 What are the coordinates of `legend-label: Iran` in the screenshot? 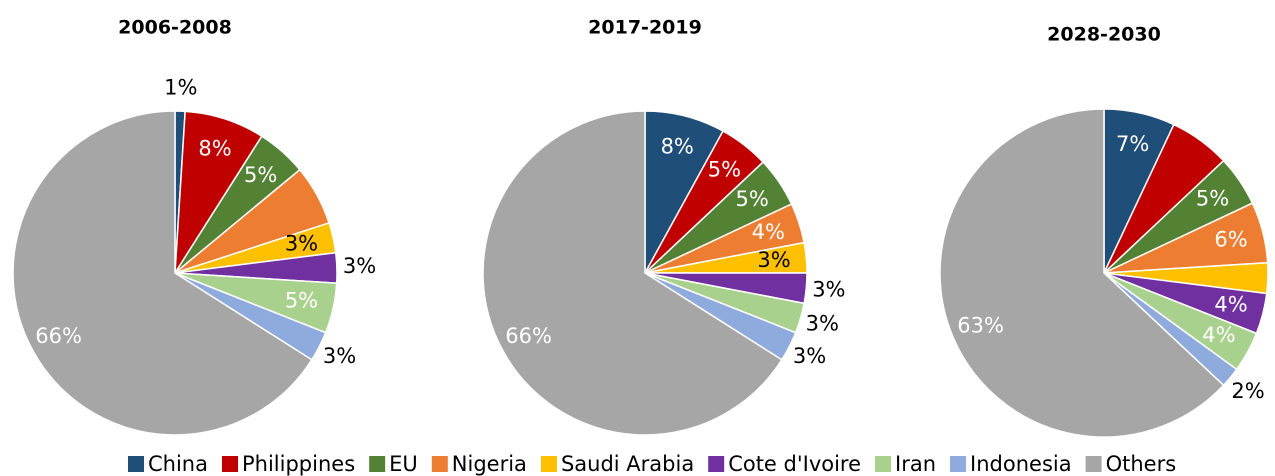 It's located at (915, 464).